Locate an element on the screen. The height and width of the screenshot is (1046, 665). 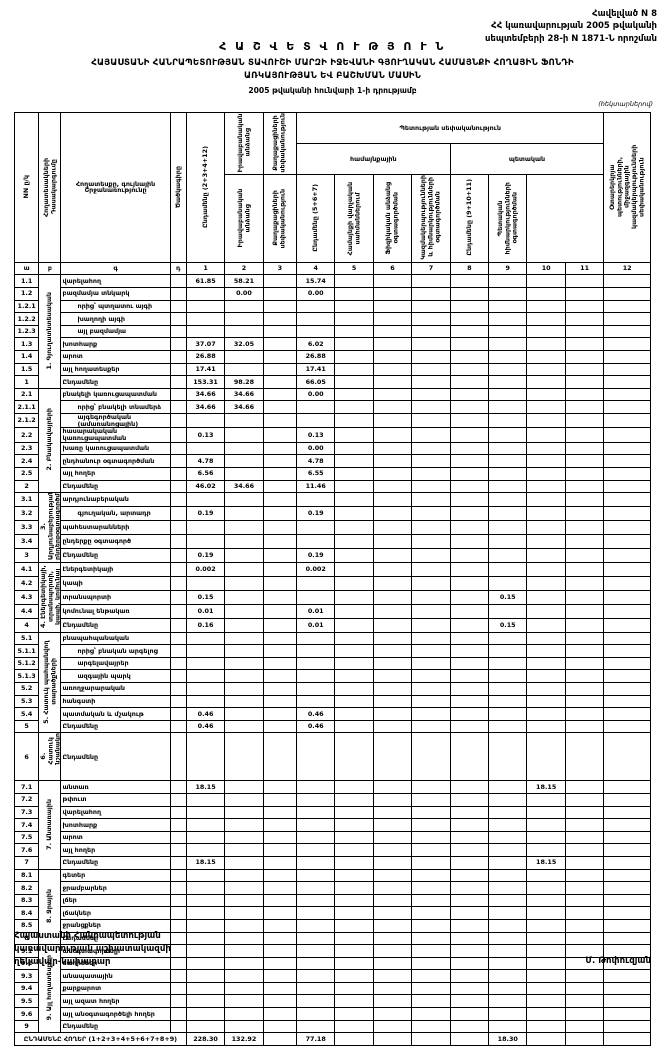
cell-c1: 0.46 is located at coordinates (205, 726).